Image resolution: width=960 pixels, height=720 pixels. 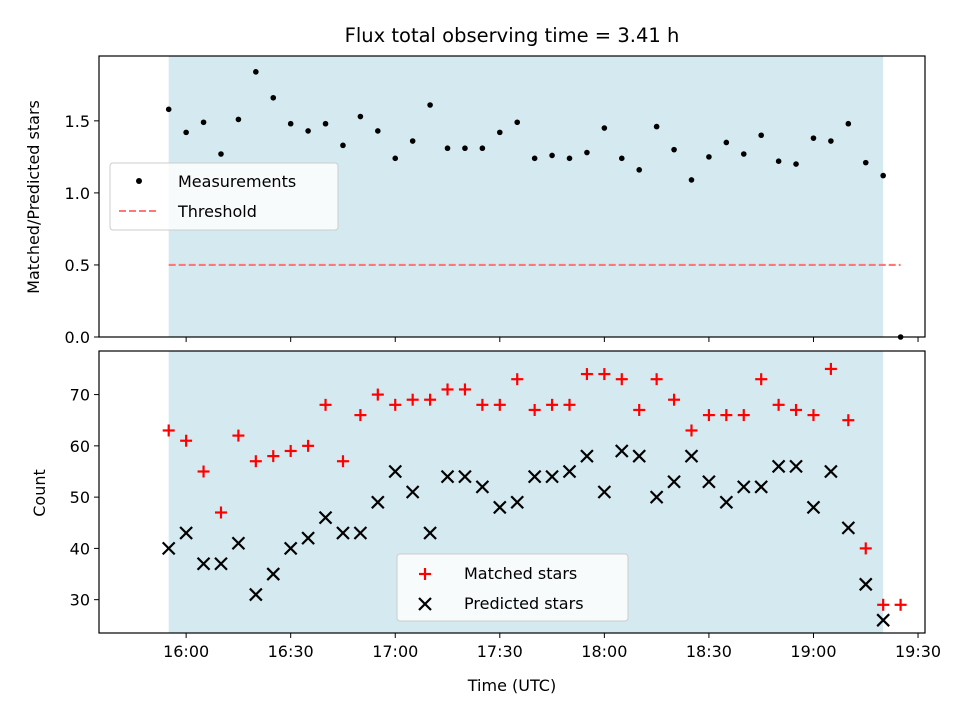 I want to click on top-legend: Measurements Threshold, so click(x=224, y=196).